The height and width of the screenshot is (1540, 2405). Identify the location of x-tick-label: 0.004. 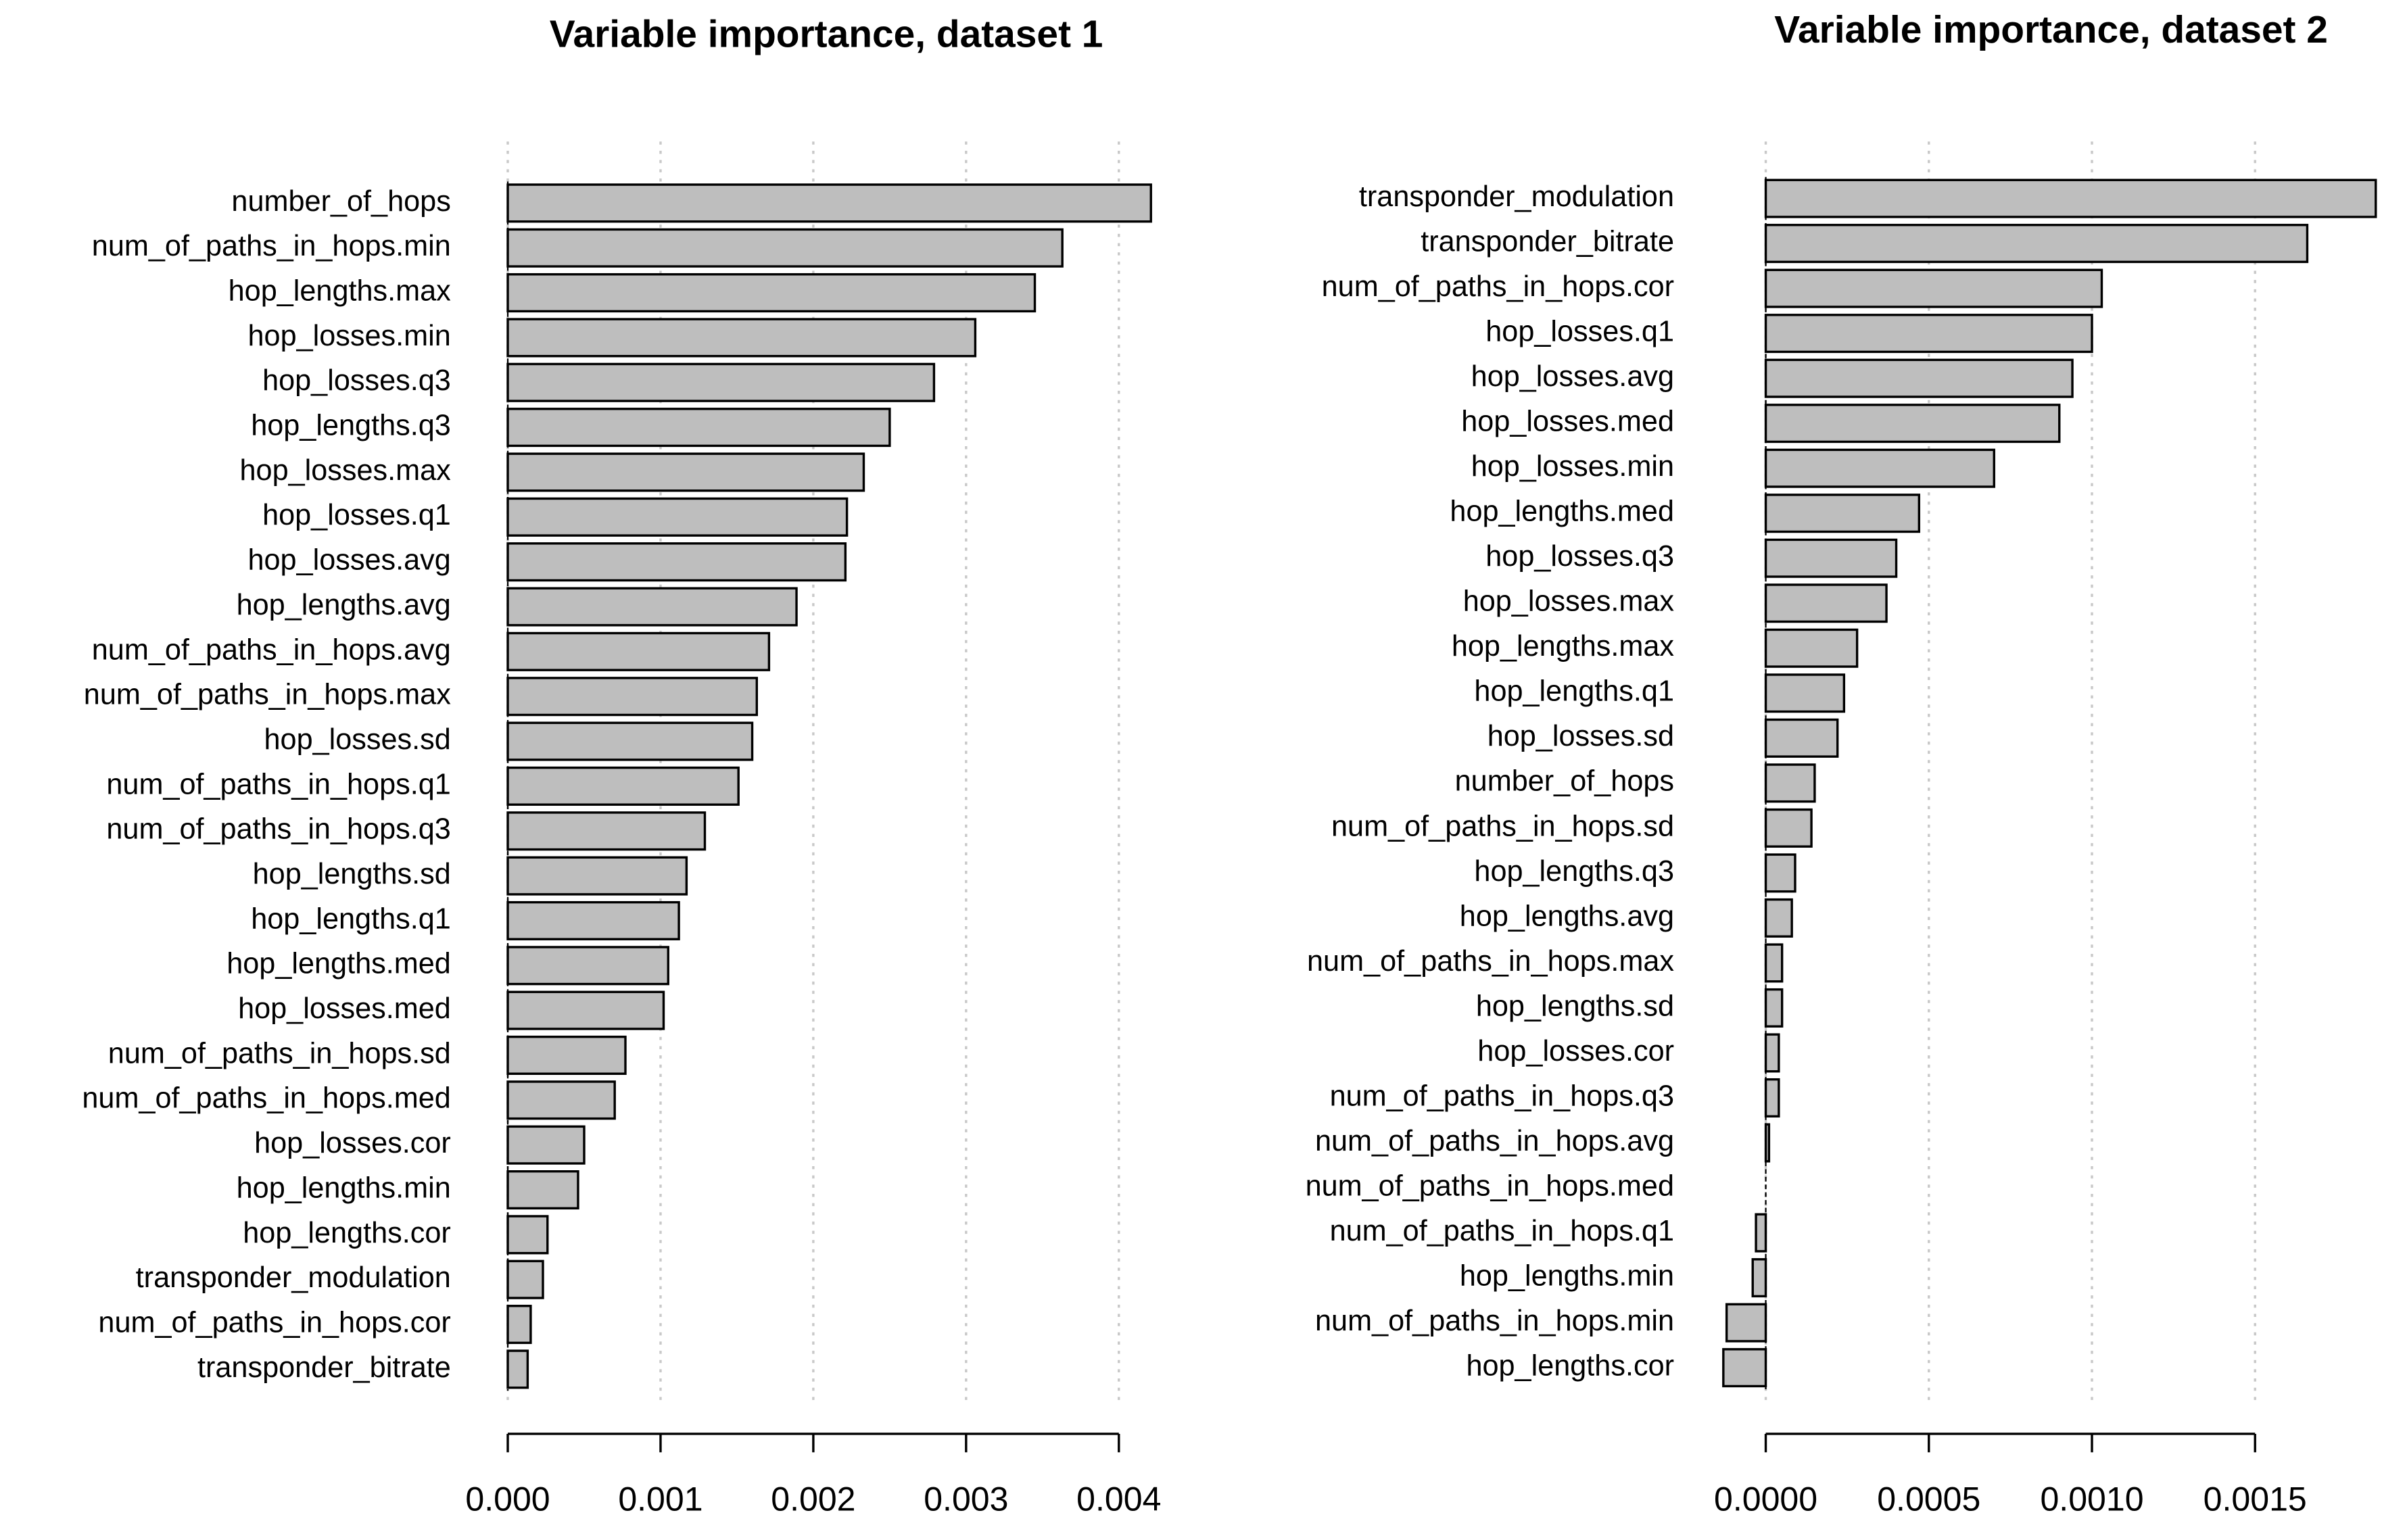
(1118, 1499).